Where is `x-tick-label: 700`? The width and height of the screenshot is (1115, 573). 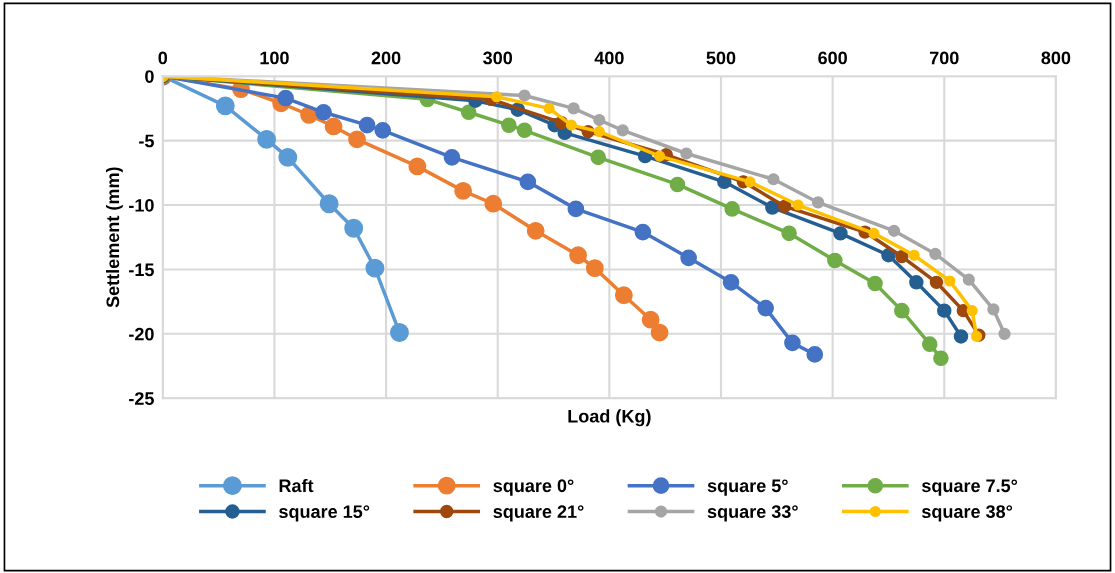 x-tick-label: 700 is located at coordinates (944, 58).